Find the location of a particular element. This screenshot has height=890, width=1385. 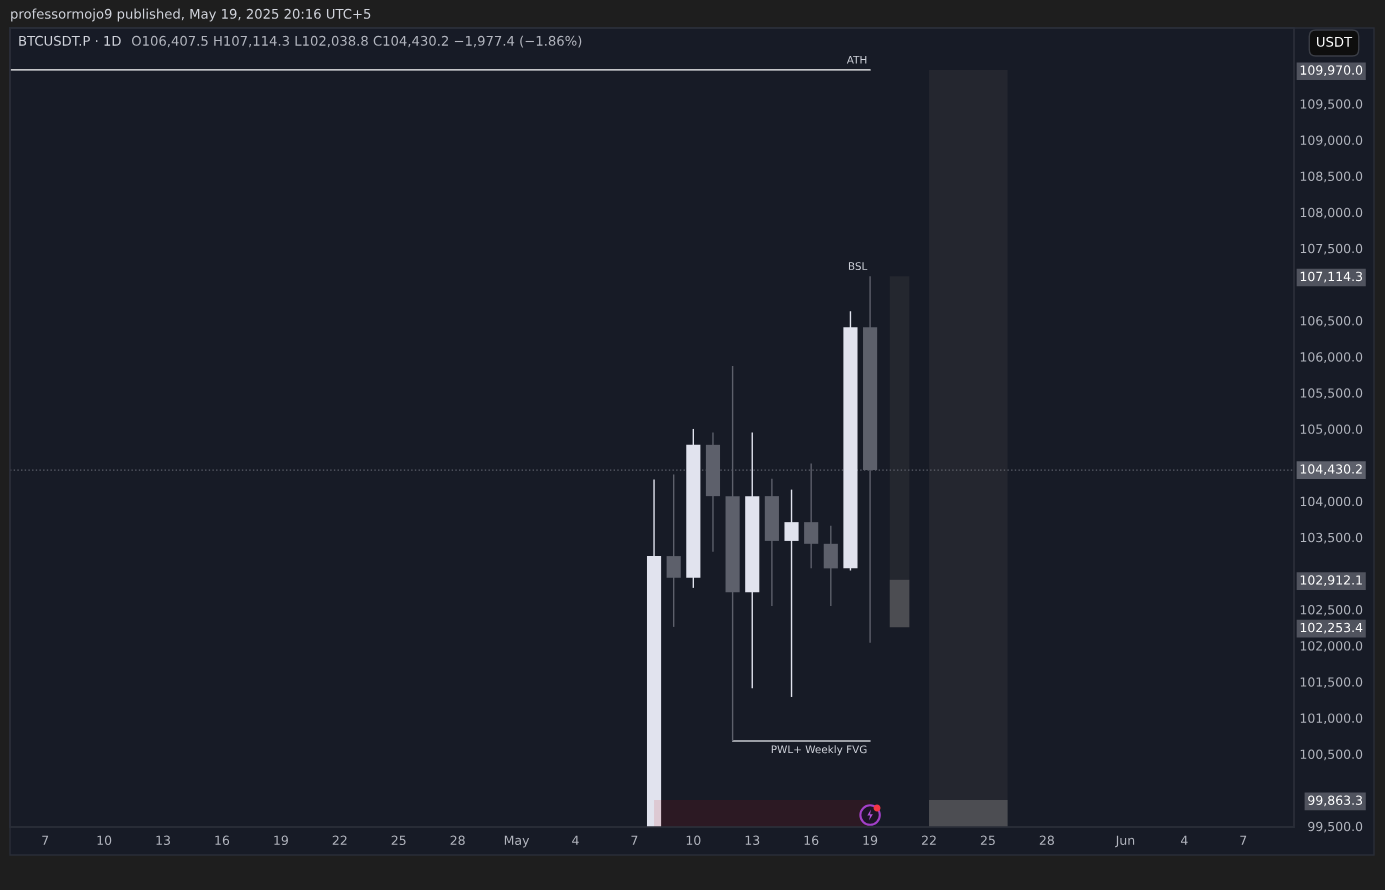

y-tick-label: 107,500.0 is located at coordinates (1331, 249).